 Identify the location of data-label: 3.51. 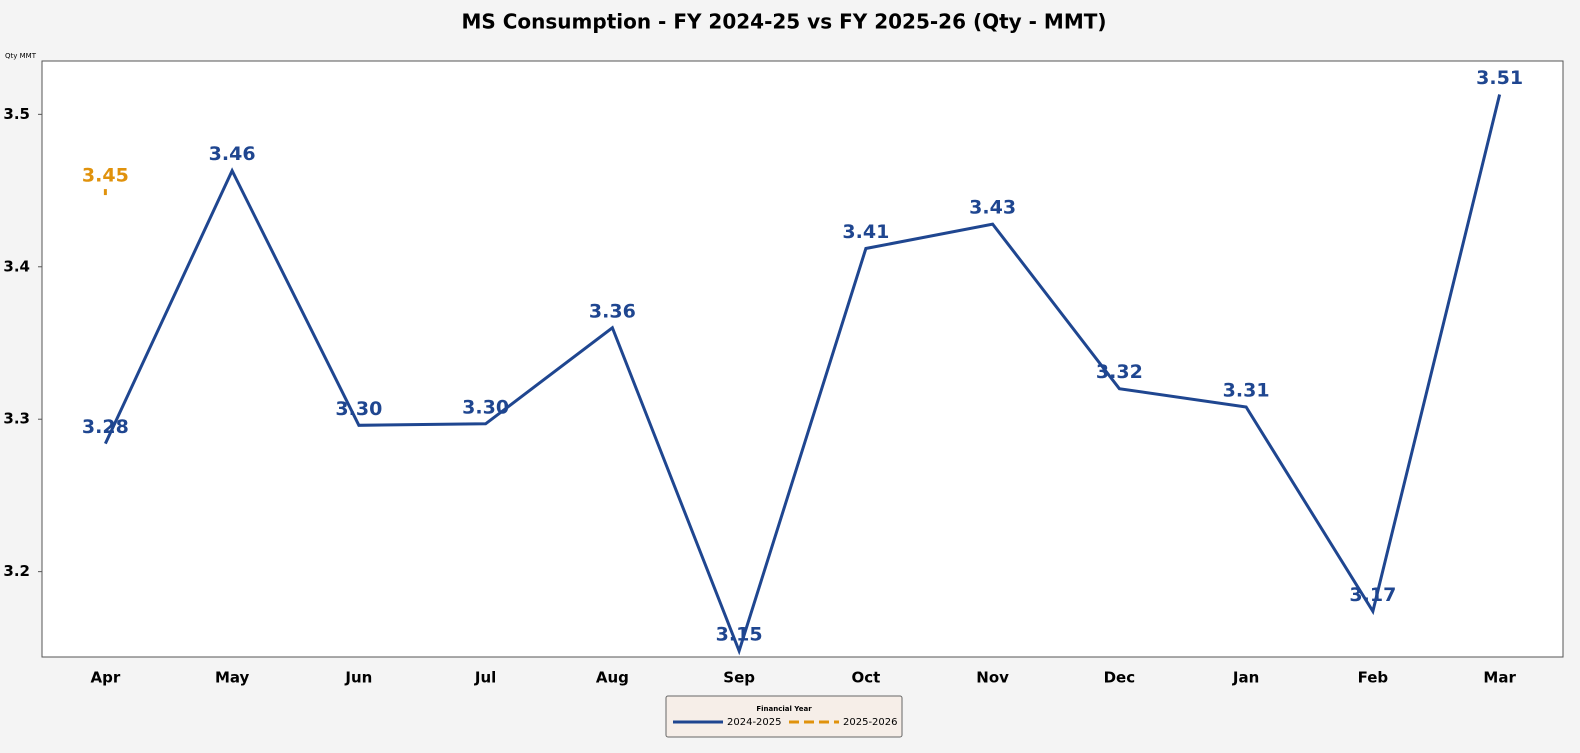
(1499, 78).